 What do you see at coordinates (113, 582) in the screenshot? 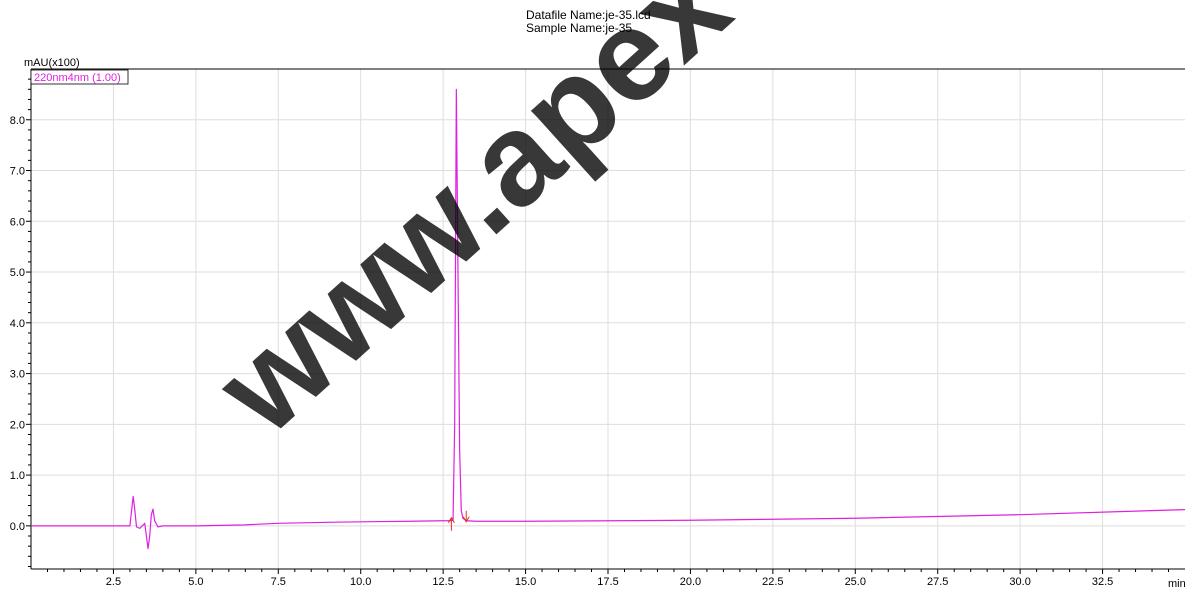
I see `x-tick-label-0: 2.5` at bounding box center [113, 582].